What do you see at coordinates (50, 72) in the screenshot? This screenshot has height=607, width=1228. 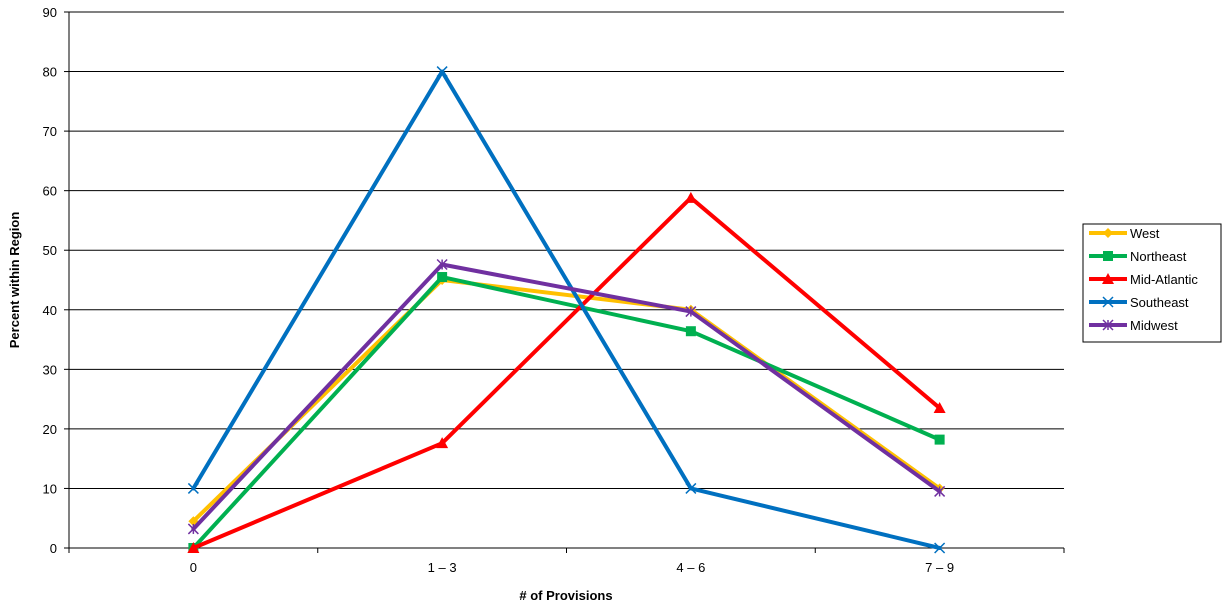 I see `y-tick-label: 80` at bounding box center [50, 72].